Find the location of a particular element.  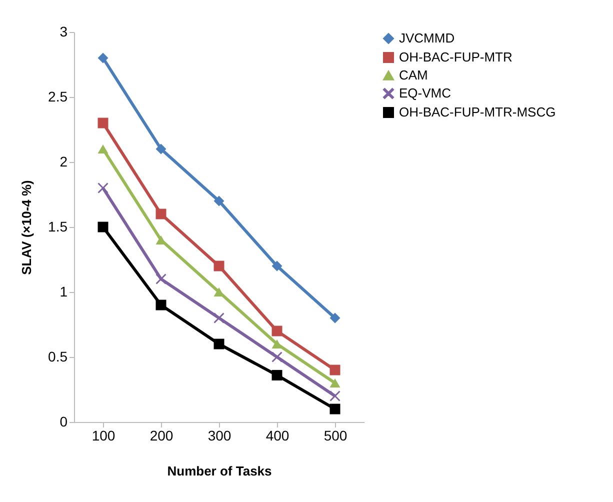

legend-label: CAM is located at coordinates (413, 75).